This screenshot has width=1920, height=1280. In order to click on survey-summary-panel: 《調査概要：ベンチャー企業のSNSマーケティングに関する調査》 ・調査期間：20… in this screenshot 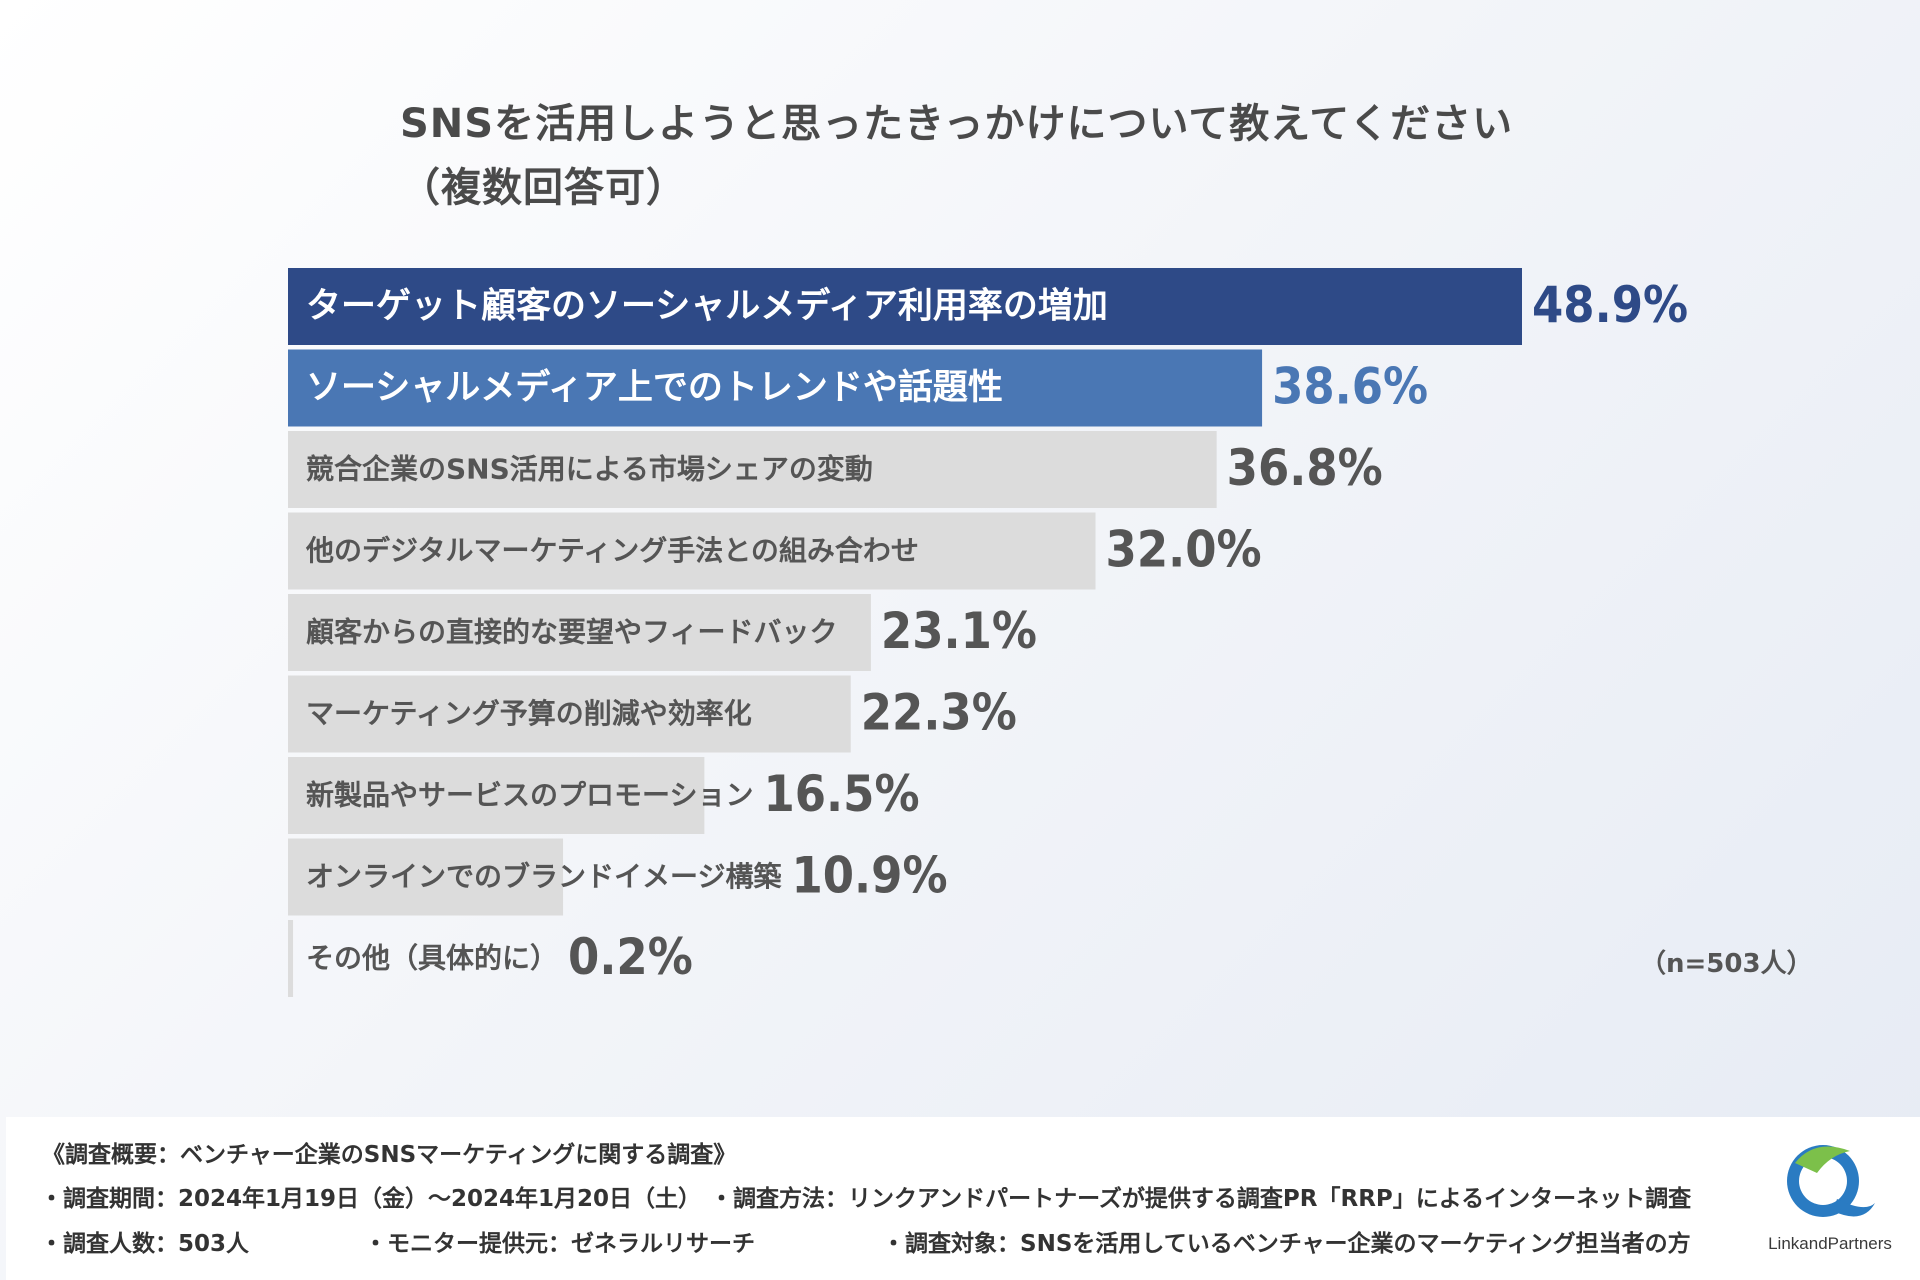, I will do `click(963, 1198)`.